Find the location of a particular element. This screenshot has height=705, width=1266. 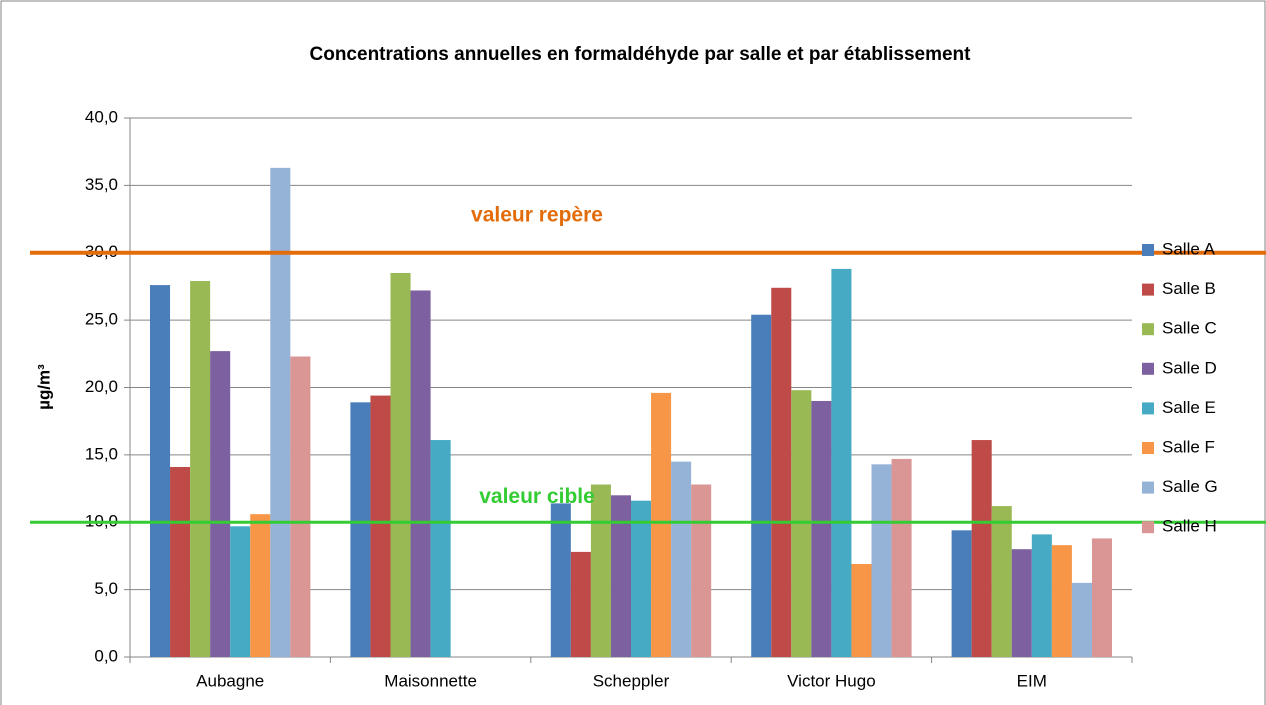

legend-label: Salle F is located at coordinates (1188, 446).